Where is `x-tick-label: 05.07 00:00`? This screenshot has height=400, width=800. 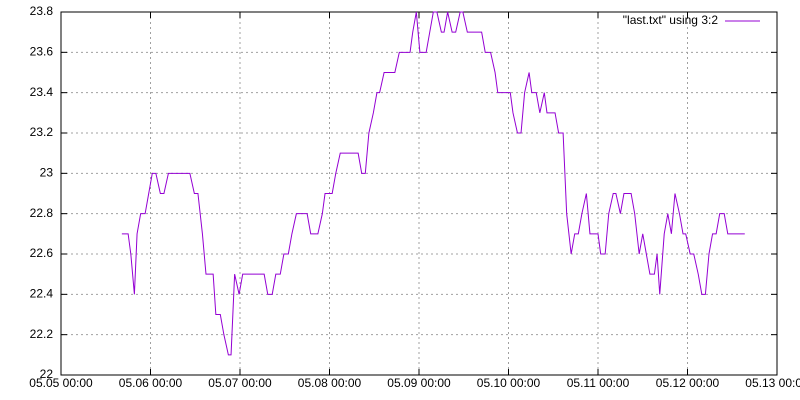 x-tick-label: 05.07 00:00 is located at coordinates (240, 383).